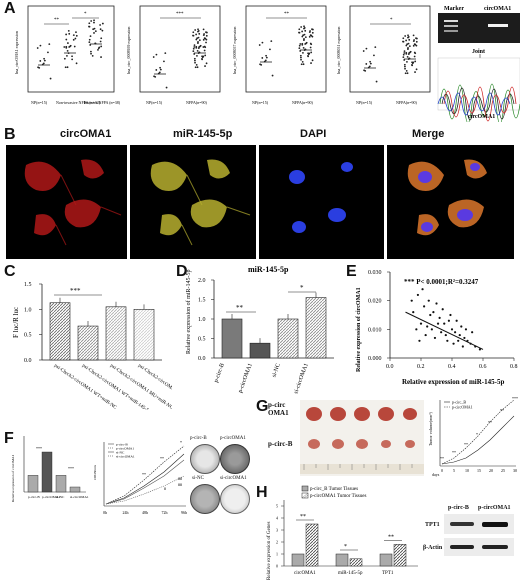 Image resolution: width=520 pixels, height=586 pixels. What do you see at coordinates (105, 512) in the screenshot?
I see `x-tick-label: 0h` at bounding box center [105, 512].